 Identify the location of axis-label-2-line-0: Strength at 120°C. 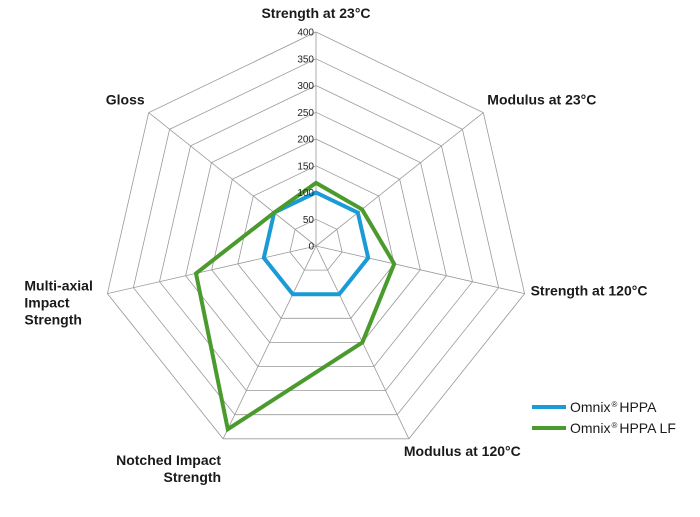
(589, 291).